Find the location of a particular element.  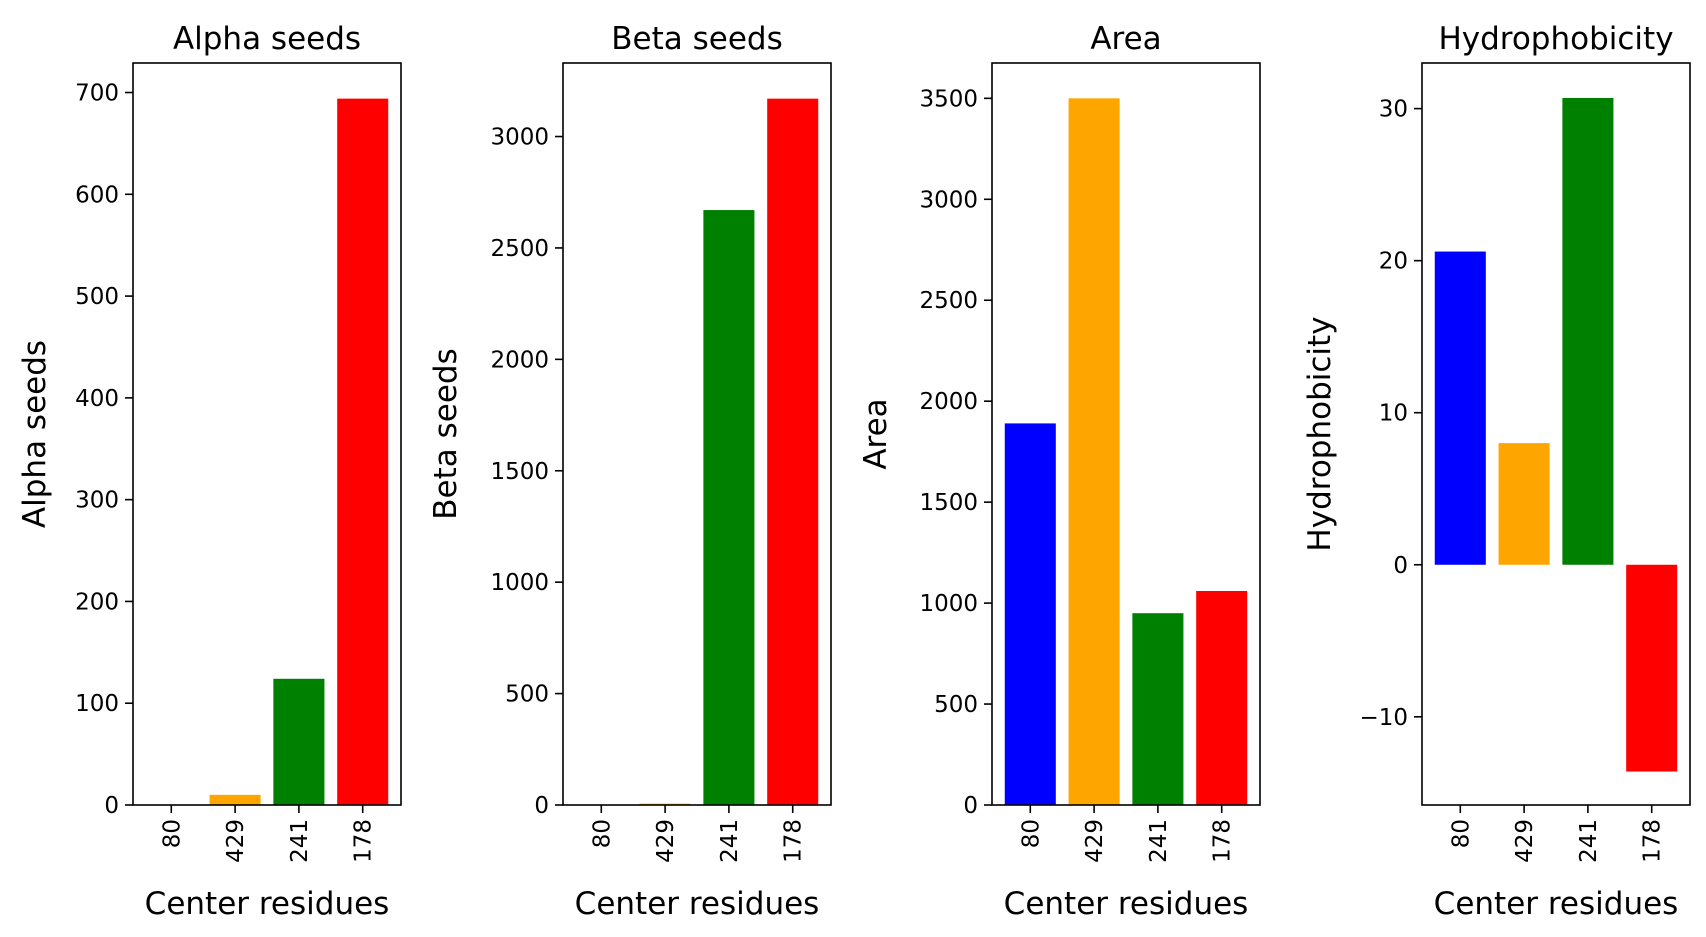

y-tick-label: 10 is located at coordinates (1393, 414).